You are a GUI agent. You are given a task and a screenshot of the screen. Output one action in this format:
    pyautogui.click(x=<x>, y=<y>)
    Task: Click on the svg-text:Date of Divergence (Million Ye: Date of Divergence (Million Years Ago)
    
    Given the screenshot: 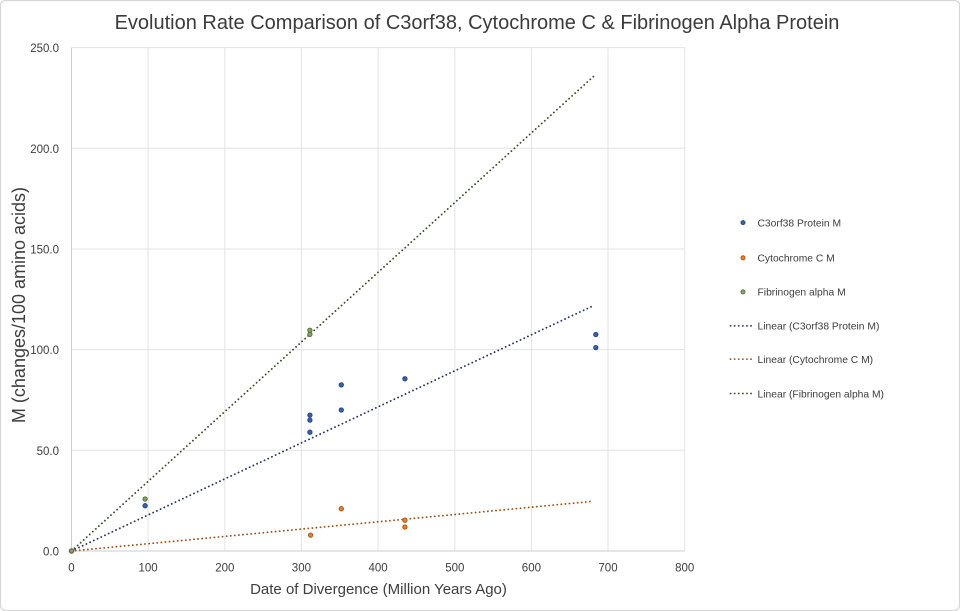 What is the action you would take?
    pyautogui.click(x=378, y=589)
    